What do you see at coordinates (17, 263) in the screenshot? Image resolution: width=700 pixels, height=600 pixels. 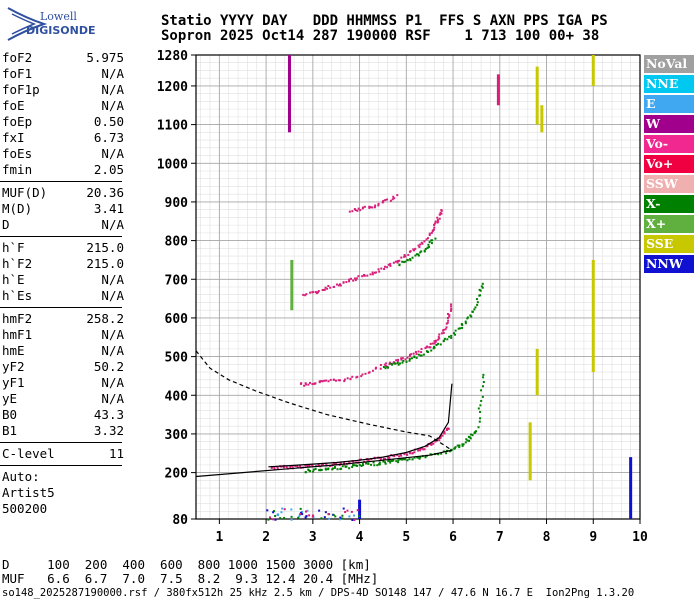 I see `param-name: h`F2` at bounding box center [17, 263].